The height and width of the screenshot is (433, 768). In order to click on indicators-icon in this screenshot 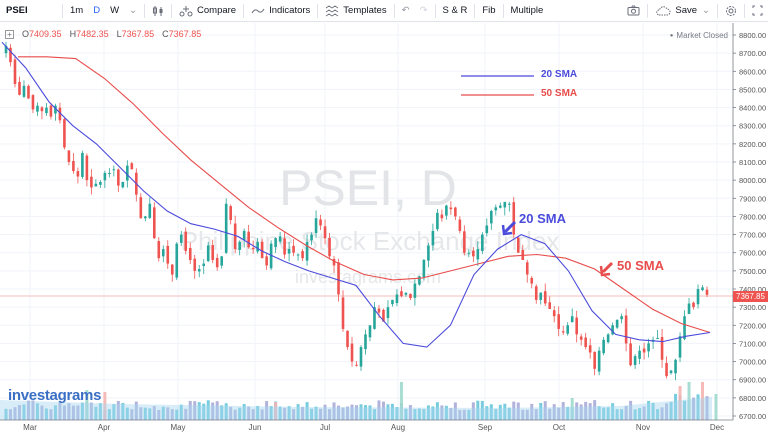, I will do `click(258, 10)`.